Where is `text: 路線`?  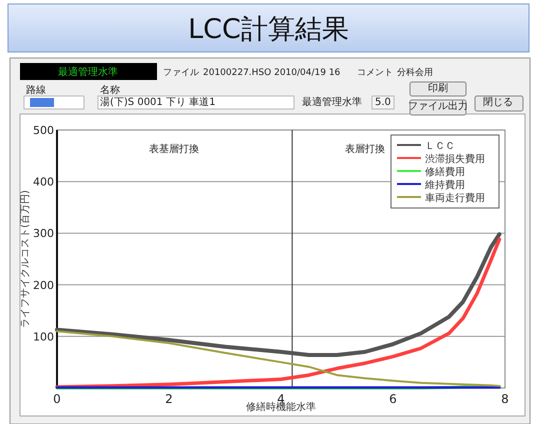 text: 路線 is located at coordinates (36, 90).